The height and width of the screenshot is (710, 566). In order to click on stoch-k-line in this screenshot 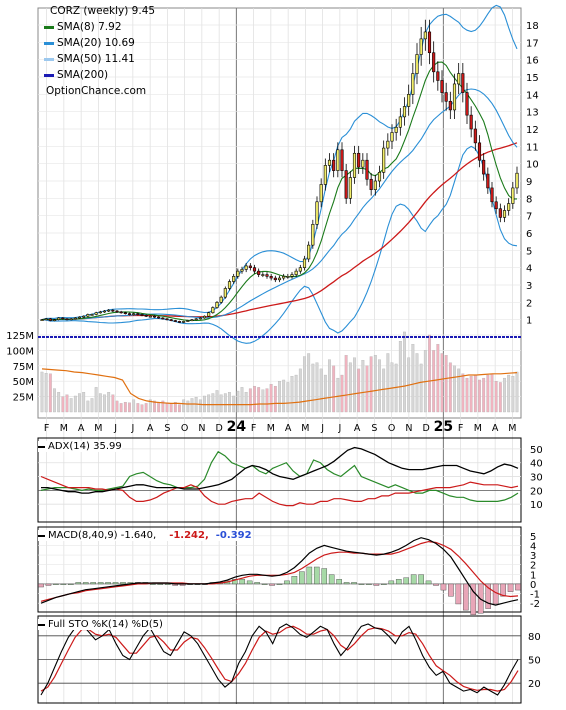, I will do `click(279, 659)`.